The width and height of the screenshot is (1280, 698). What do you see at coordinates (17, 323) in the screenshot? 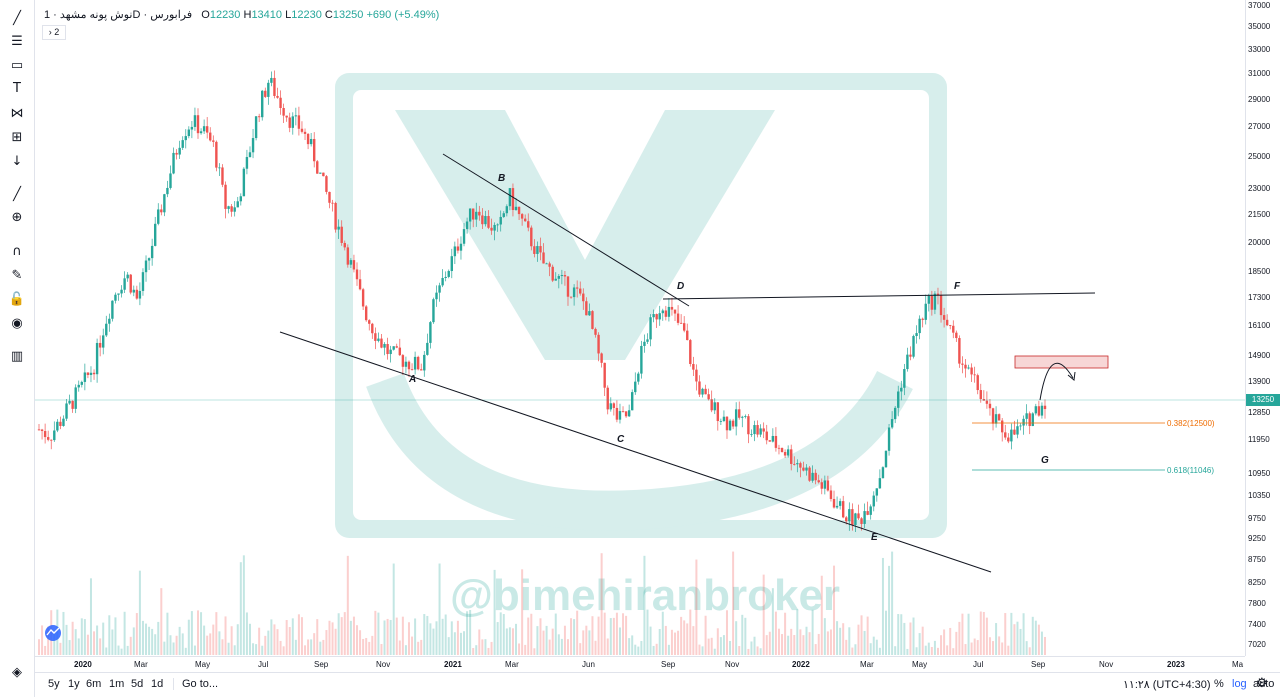
I see `eye-icon: ◉` at bounding box center [17, 323].